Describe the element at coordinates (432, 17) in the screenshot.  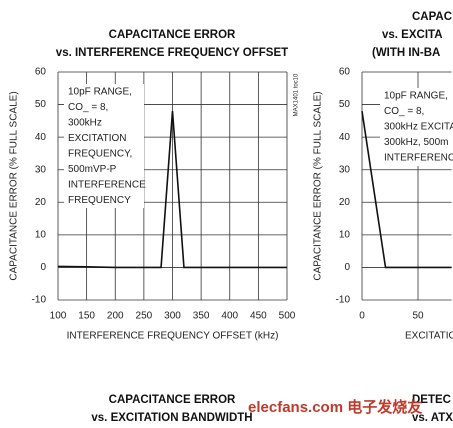
I see `chart-title: CAPAC` at that location.